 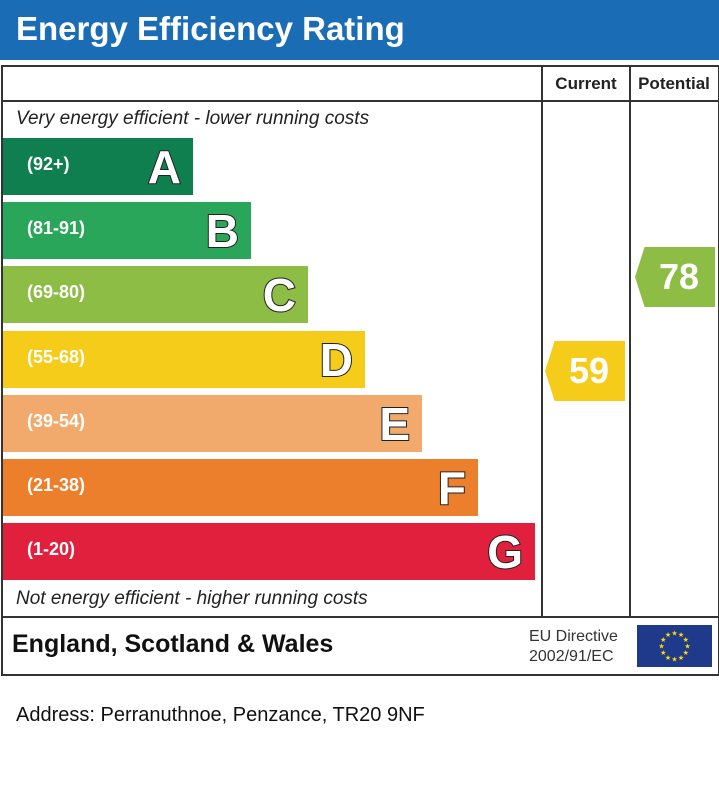 What do you see at coordinates (56, 420) in the screenshot?
I see `band-range: (39-54)` at bounding box center [56, 420].